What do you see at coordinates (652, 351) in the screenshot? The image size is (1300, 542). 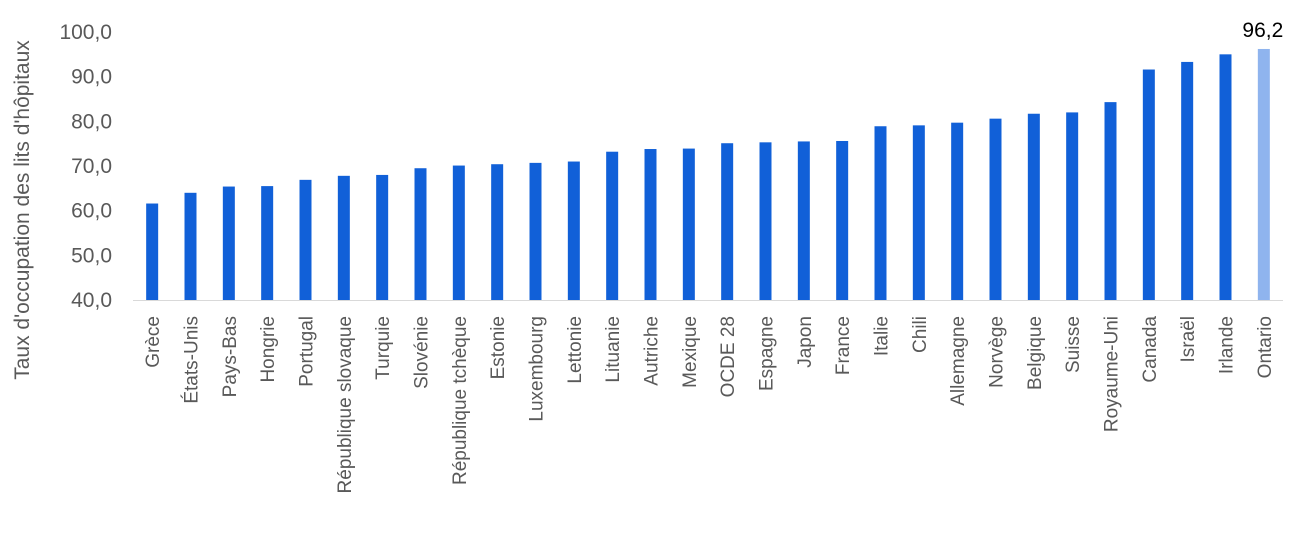 I see `x-tick-label: Autriche` at bounding box center [652, 351].